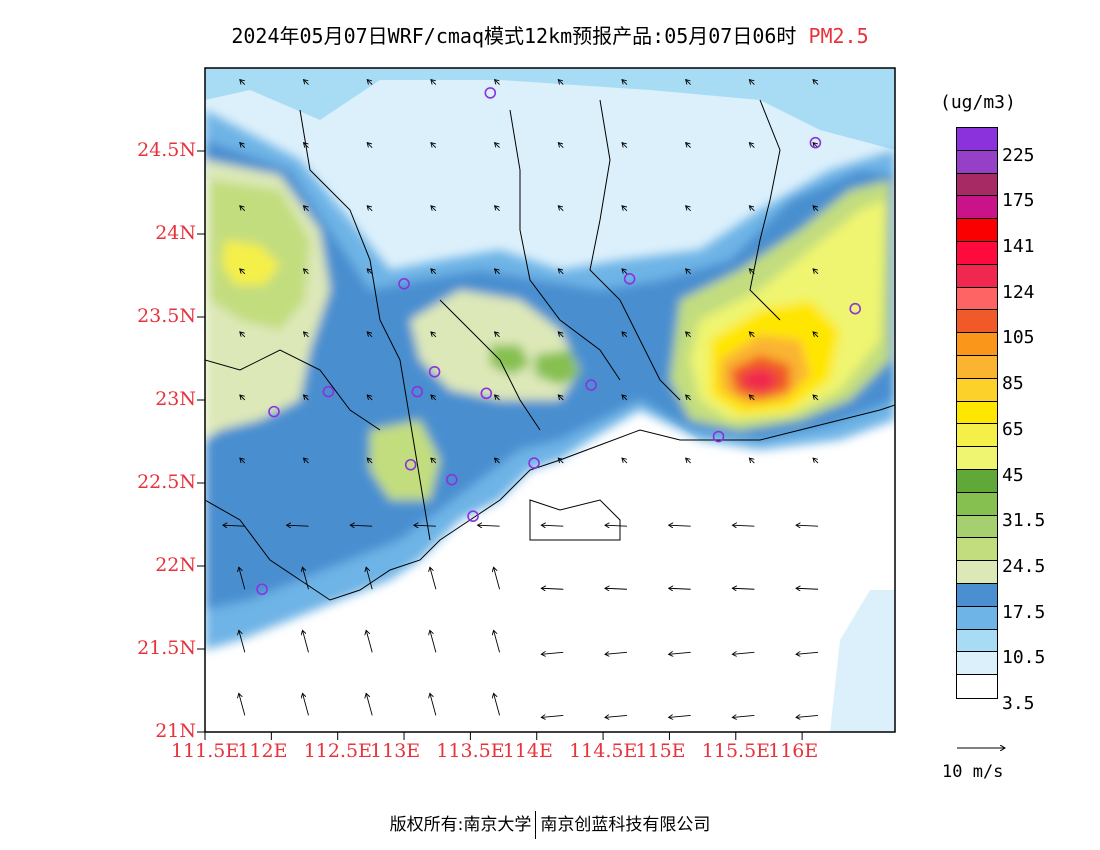  I want to click on footer: 版权所有:南京大学 南京创蓝科技有限公司, so click(550, 824).